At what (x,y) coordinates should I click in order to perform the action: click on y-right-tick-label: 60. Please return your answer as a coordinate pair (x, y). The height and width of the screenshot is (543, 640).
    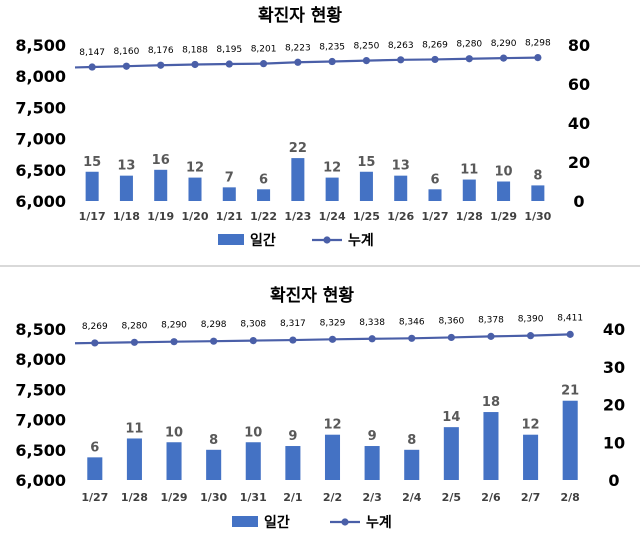
    Looking at the image, I should click on (579, 84).